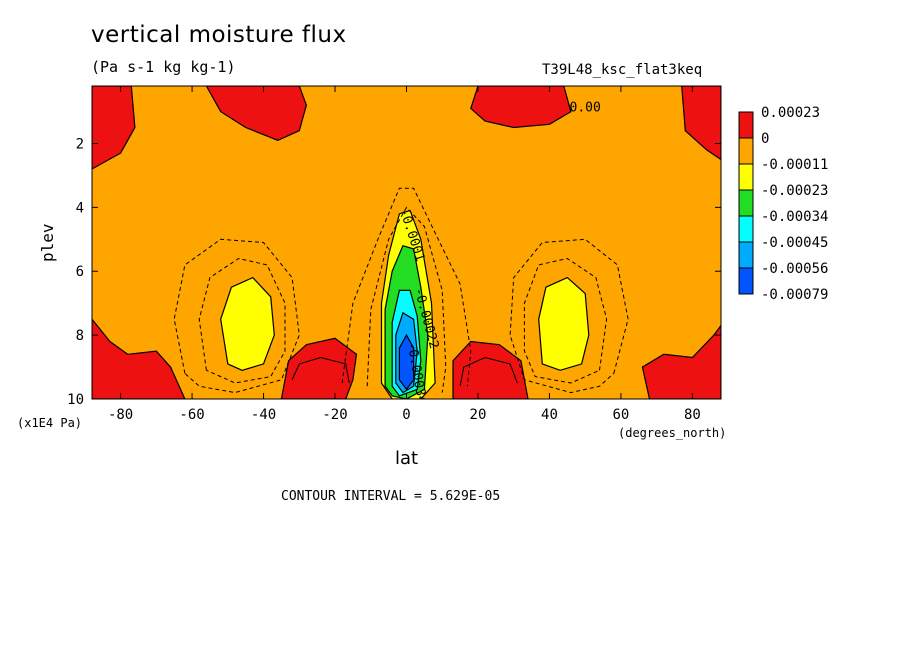 Image resolution: width=904 pixels, height=654 pixels. Describe the element at coordinates (622, 70) in the screenshot. I see `run-id: T39L48_ksc_flat3keq` at that location.